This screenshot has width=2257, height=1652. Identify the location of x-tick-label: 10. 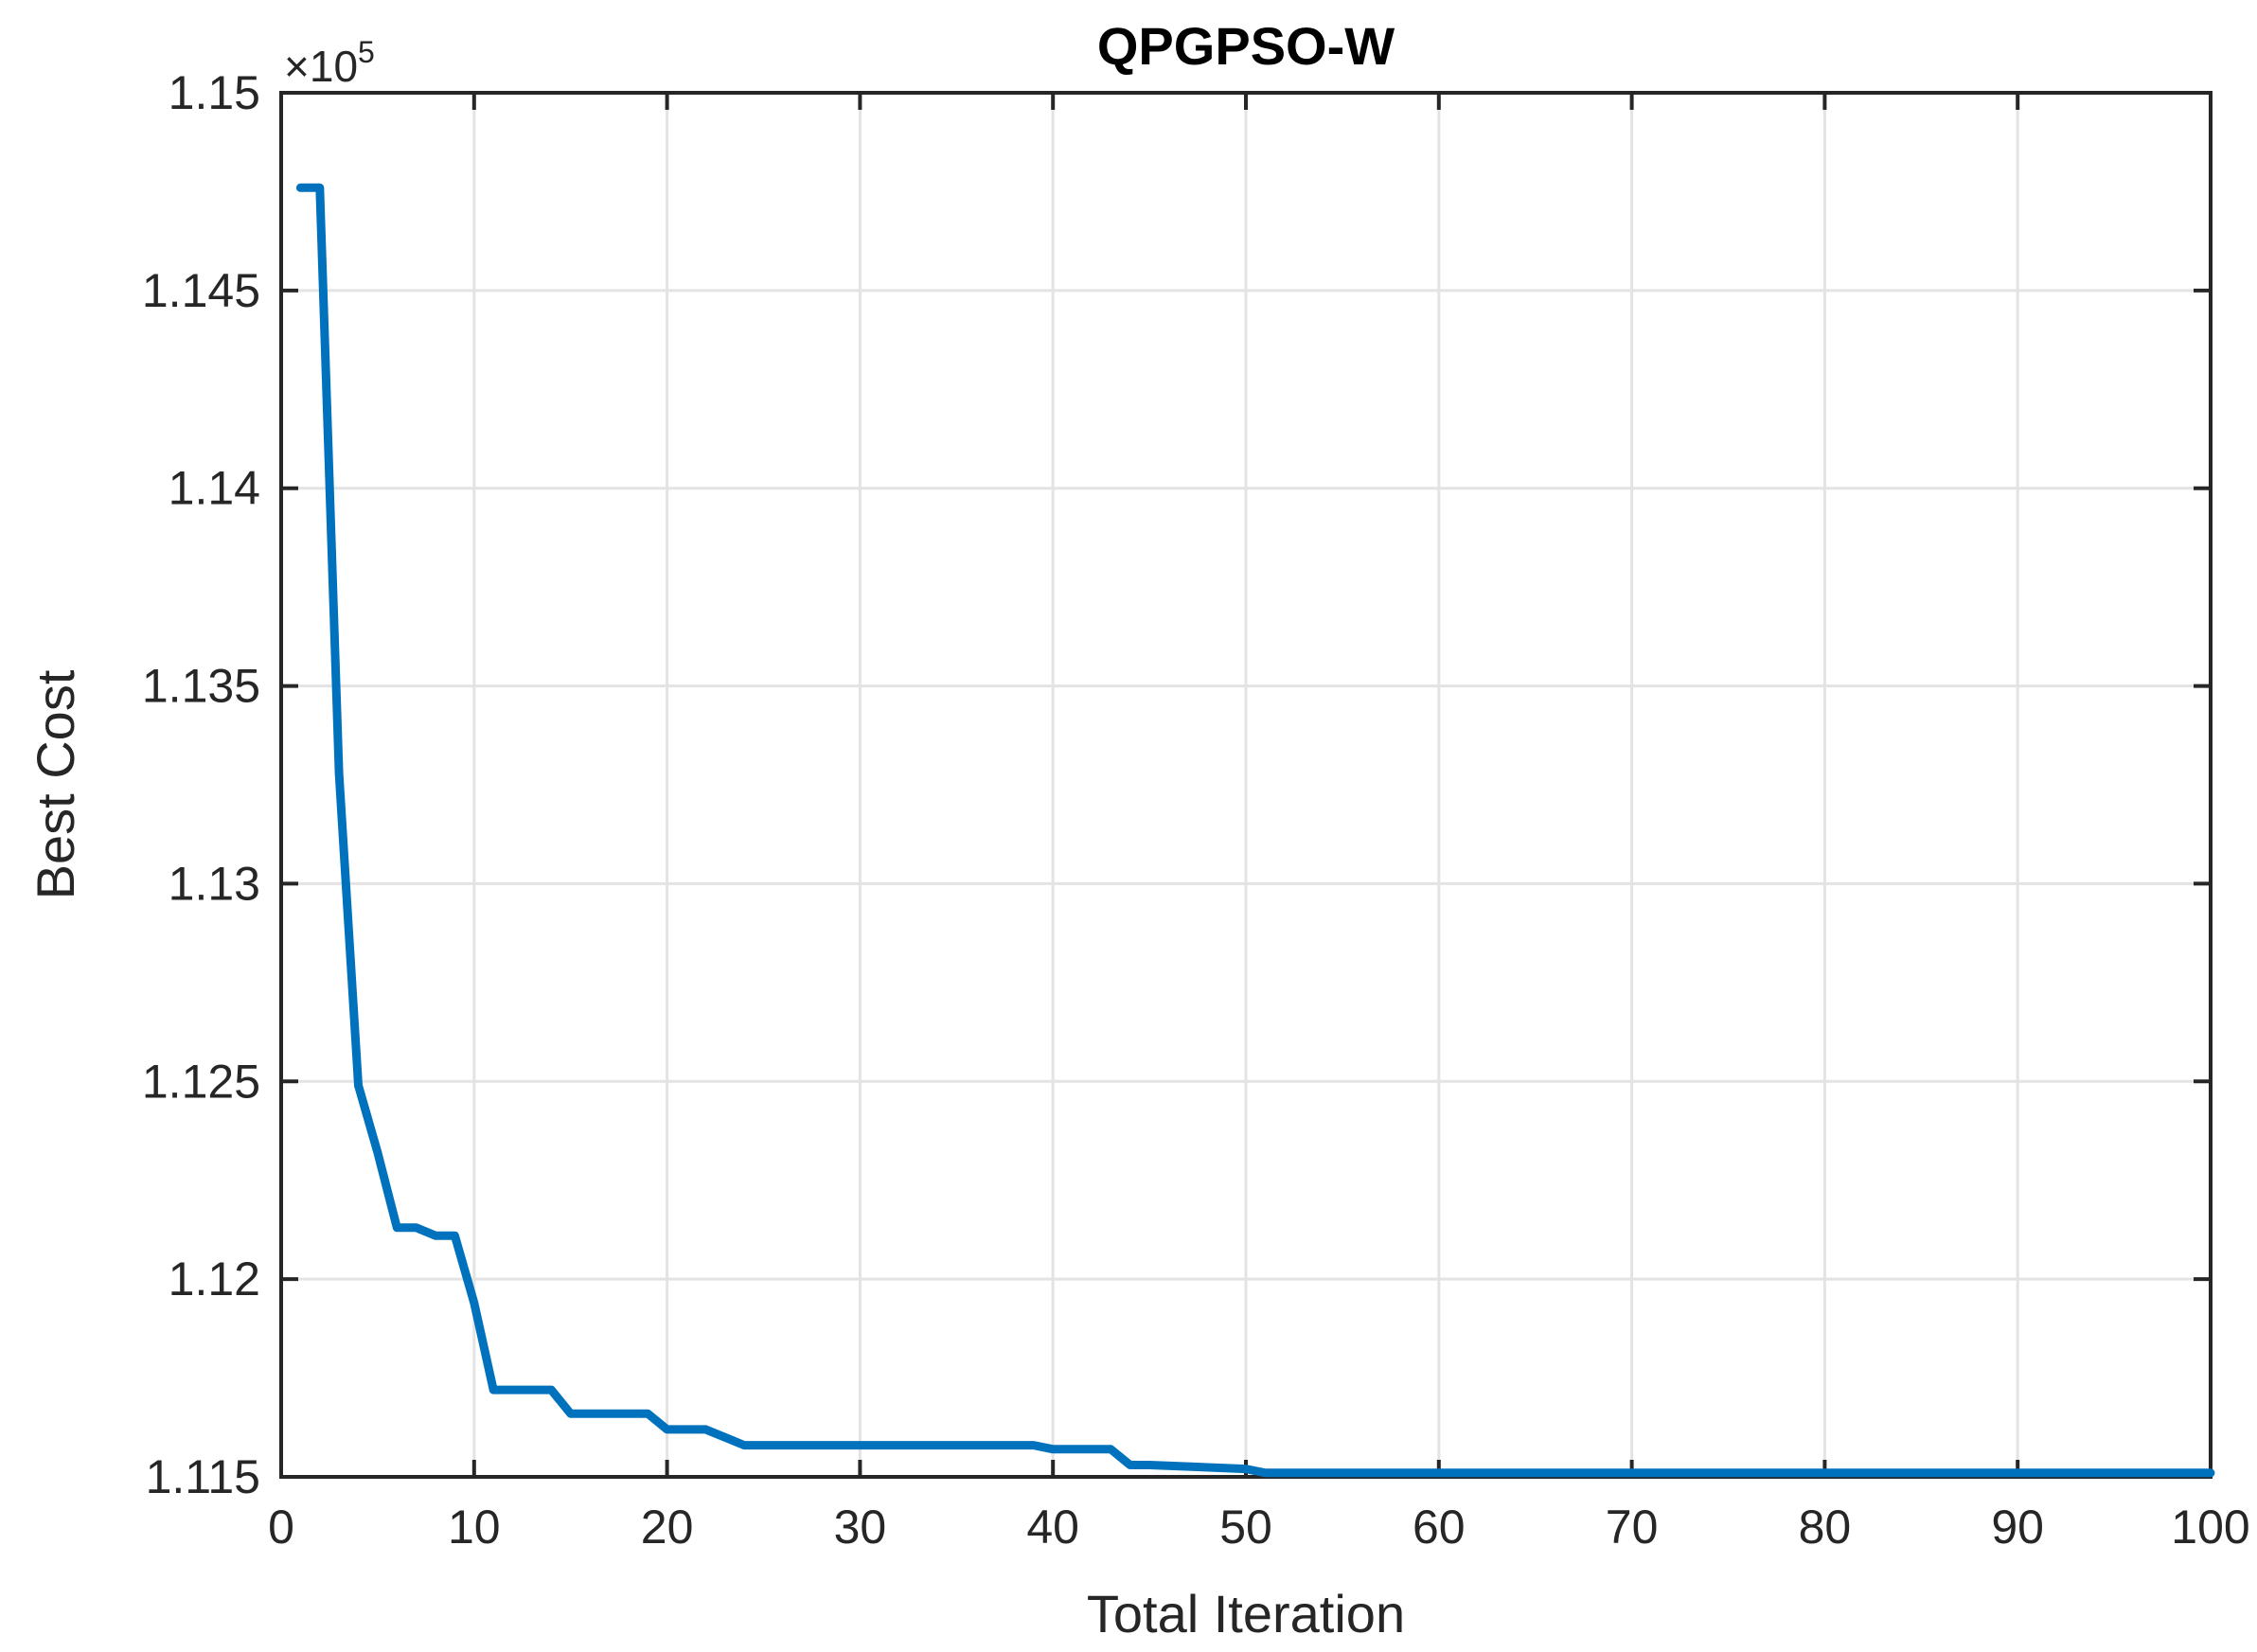
(475, 1527).